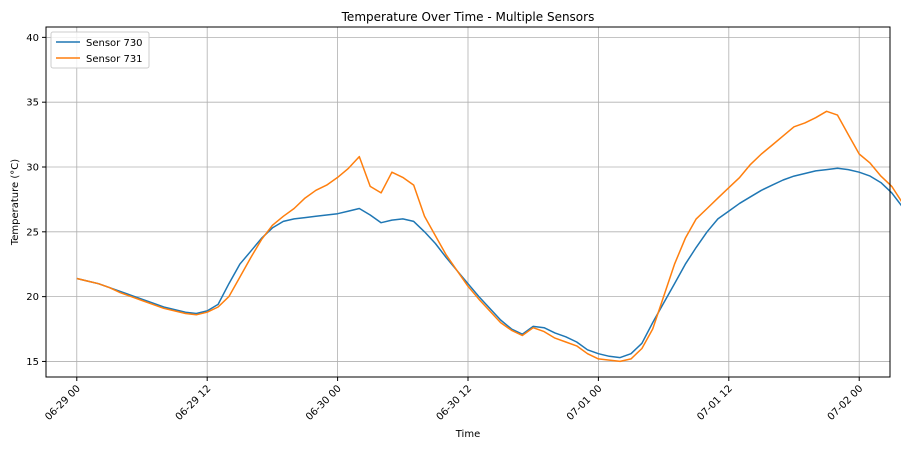  What do you see at coordinates (36, 200) in the screenshot?
I see `y-axis-ticks: 15 20 25 30 35 40` at bounding box center [36, 200].